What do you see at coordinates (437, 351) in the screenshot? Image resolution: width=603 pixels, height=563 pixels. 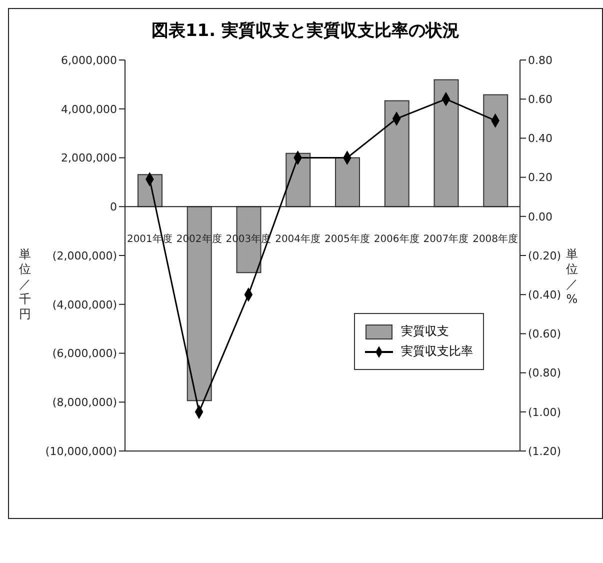 I see `legend-label: 実質収支比率` at bounding box center [437, 351].